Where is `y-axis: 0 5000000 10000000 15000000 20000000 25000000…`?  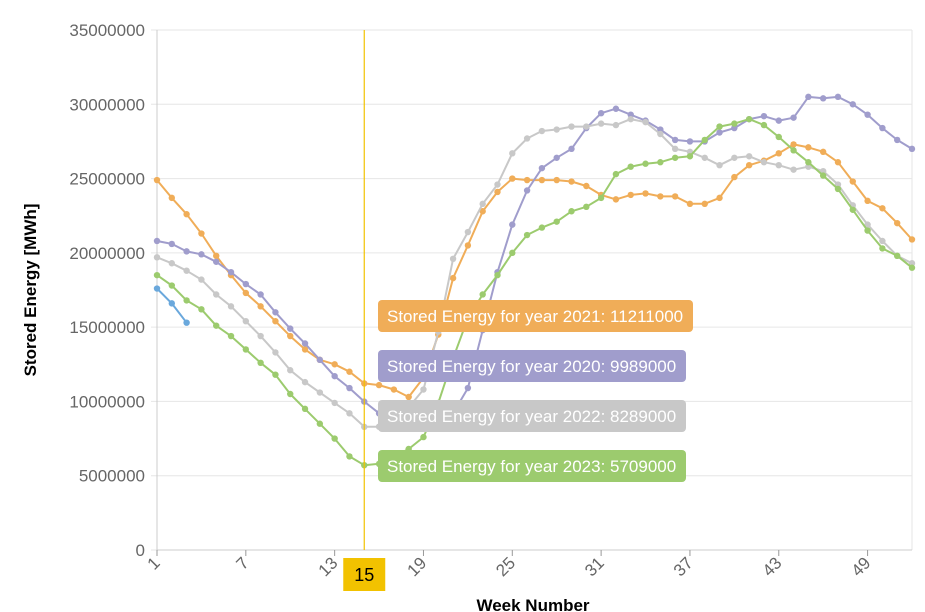 y-axis: 0 5000000 10000000 15000000 20000000 25000000… is located at coordinates (113, 290).